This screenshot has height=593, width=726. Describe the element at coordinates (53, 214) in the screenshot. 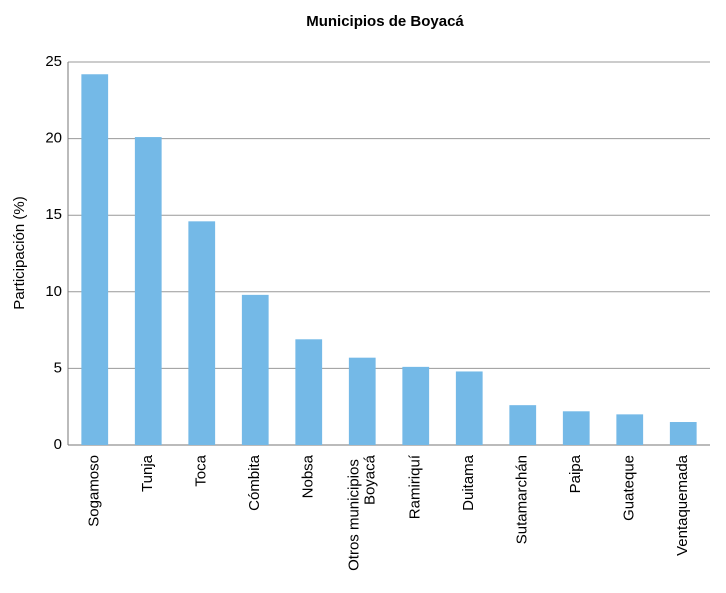

I see `y-tick-label: 15` at that location.